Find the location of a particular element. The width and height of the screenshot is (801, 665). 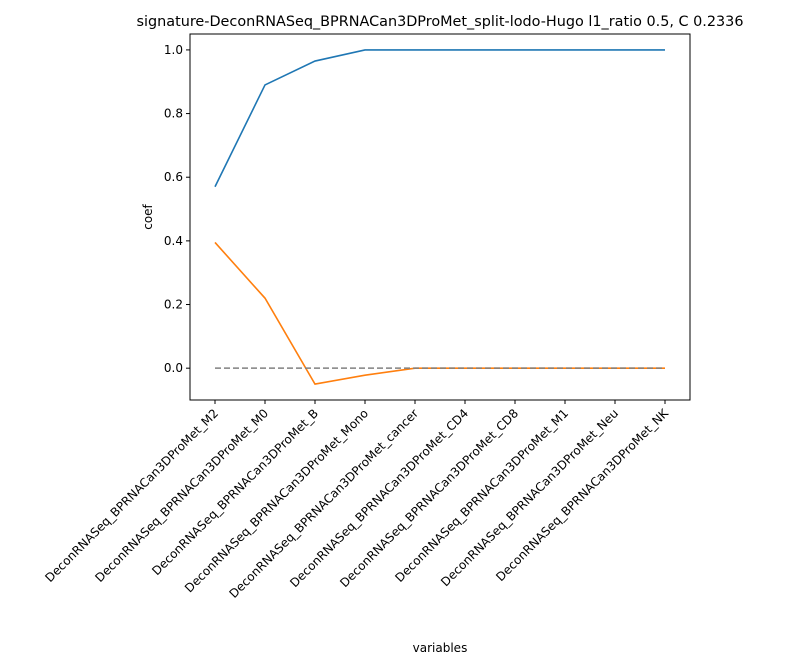

y-tick-label: 0.4 is located at coordinates (173, 241).